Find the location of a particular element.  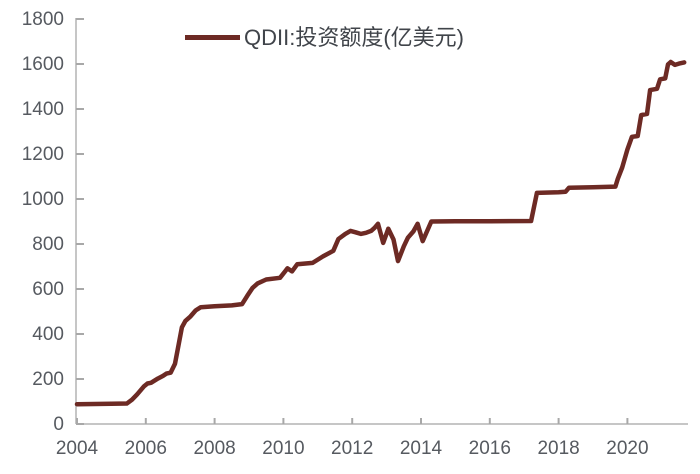

x-axis-tick-label: 2004 is located at coordinates (77, 448).